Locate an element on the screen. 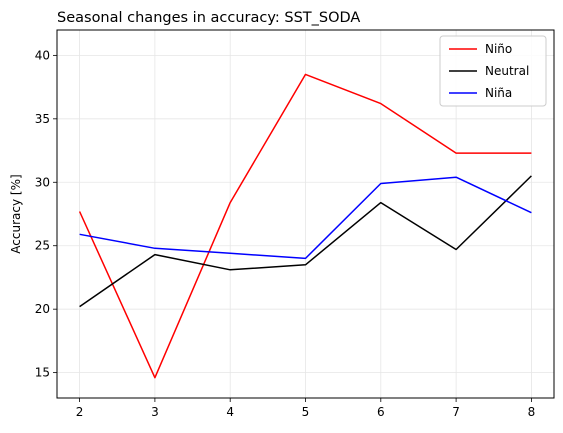 This screenshot has height=433, width=563. x-axis: 2 3 4 5 6 7 8 is located at coordinates (305, 408).